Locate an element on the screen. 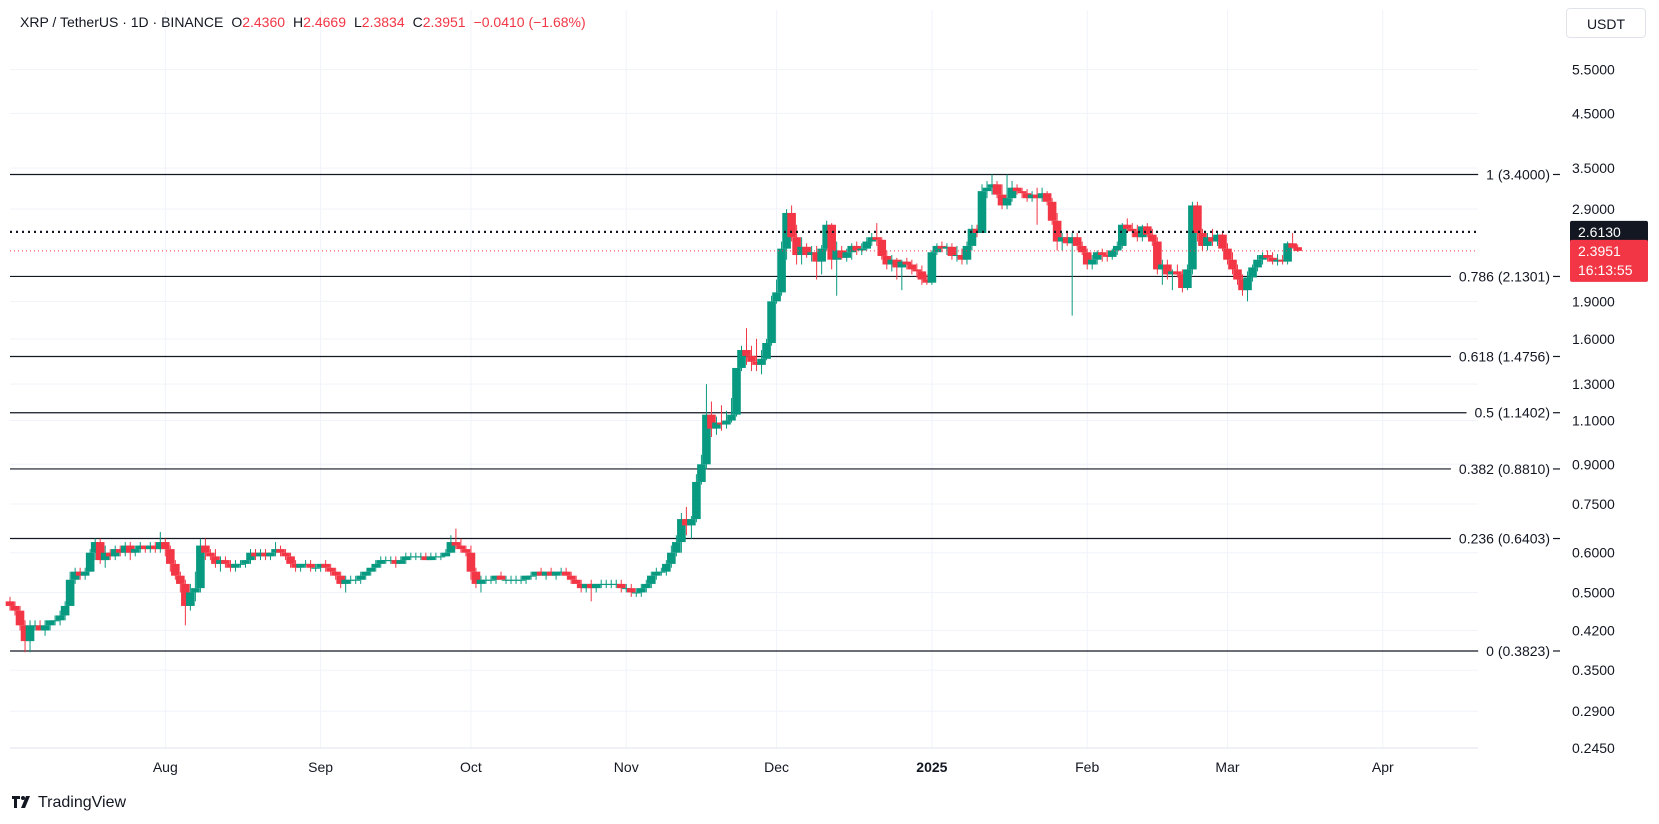 The width and height of the screenshot is (1659, 824). price-markers: 2.6130 2.3951 16:13:55 is located at coordinates (829, 251).